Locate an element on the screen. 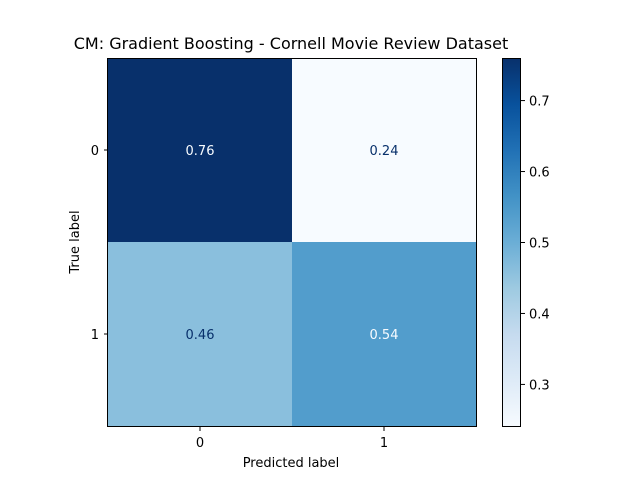 This screenshot has width=640, height=484. cell-value-label: 0.76 is located at coordinates (200, 151).